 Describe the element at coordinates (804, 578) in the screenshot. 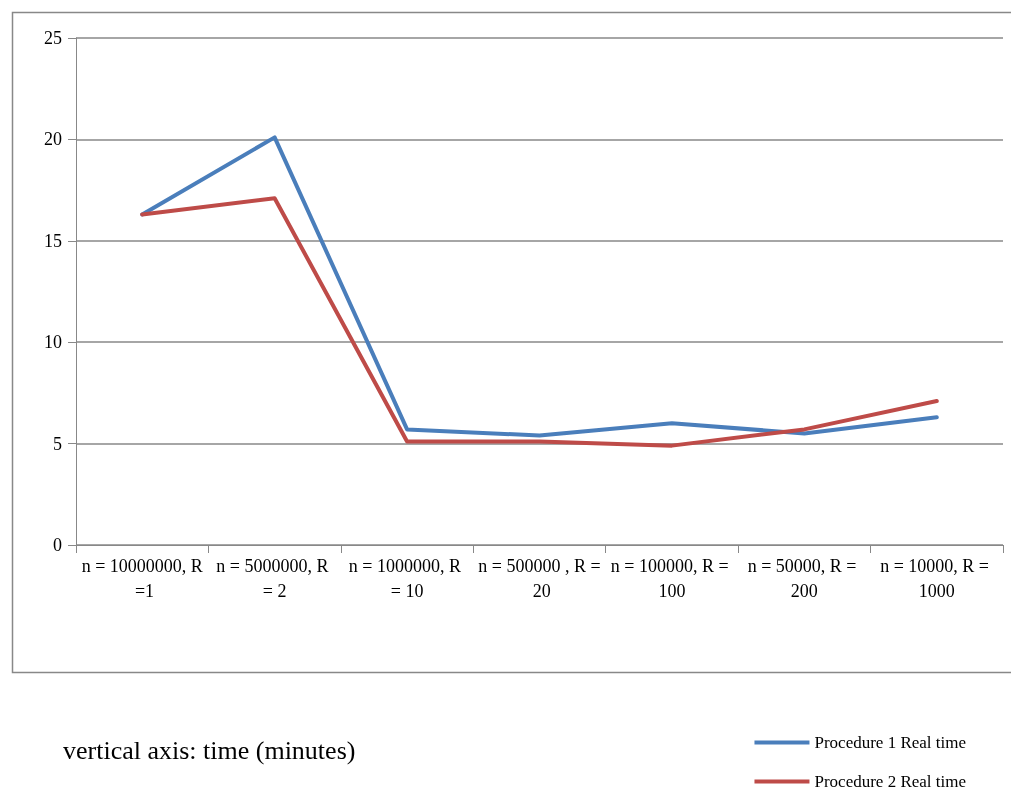

I see `x-tick-label: n = 50000, R = 200` at that location.